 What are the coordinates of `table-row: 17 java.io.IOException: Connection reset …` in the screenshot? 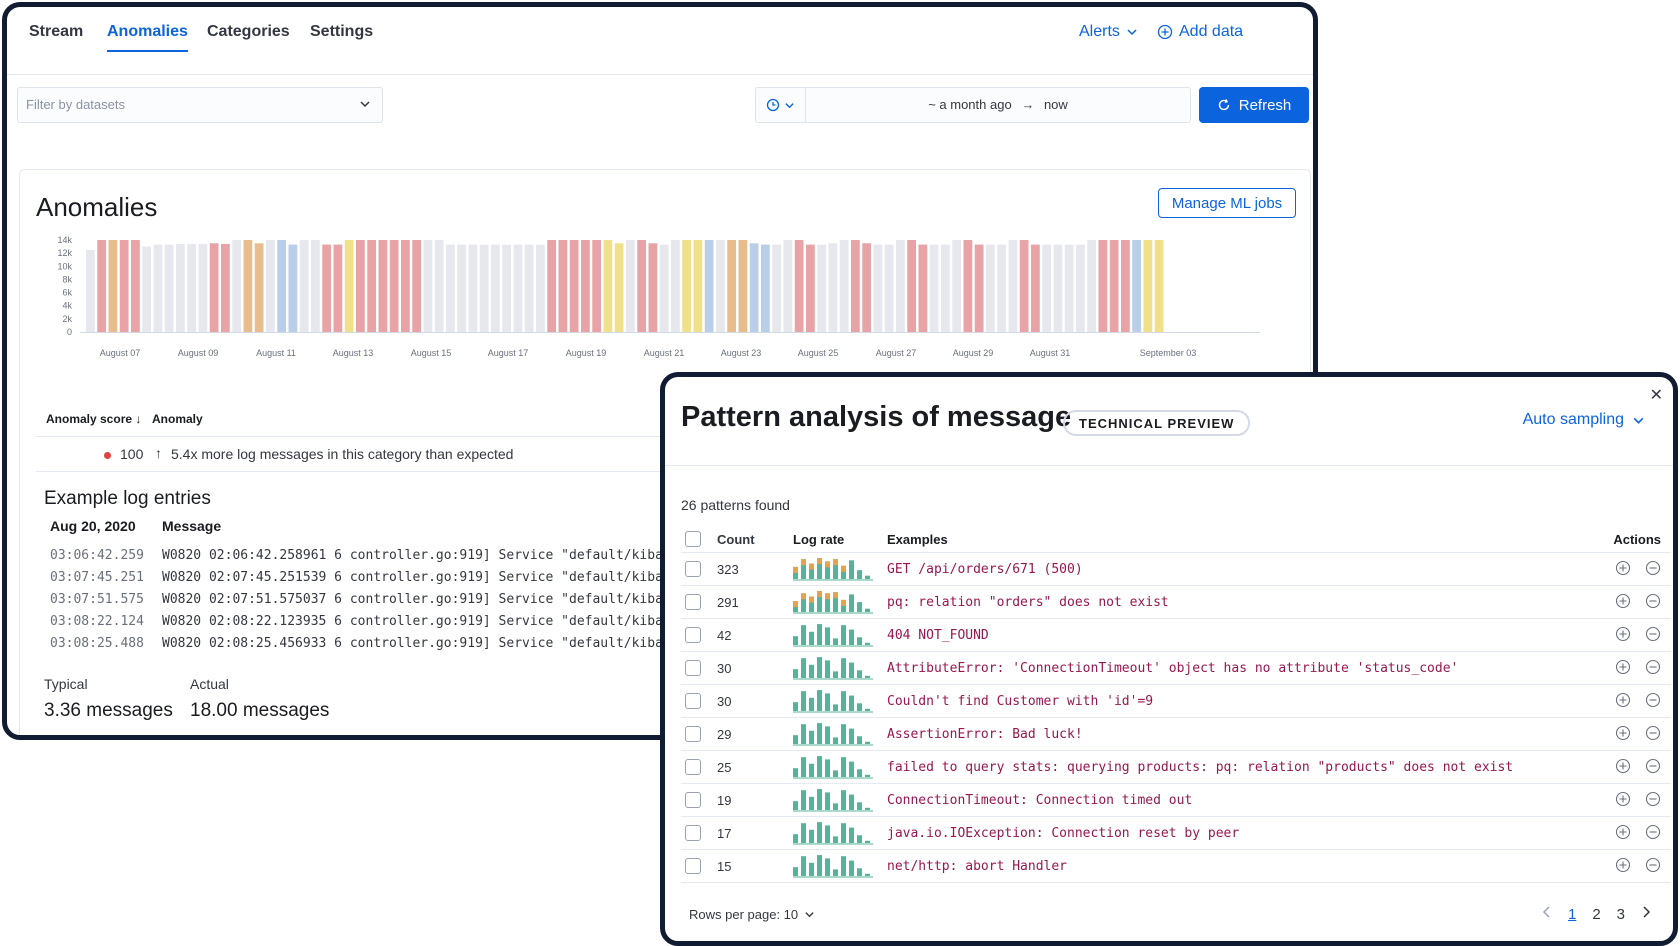 It's located at (1176, 833).